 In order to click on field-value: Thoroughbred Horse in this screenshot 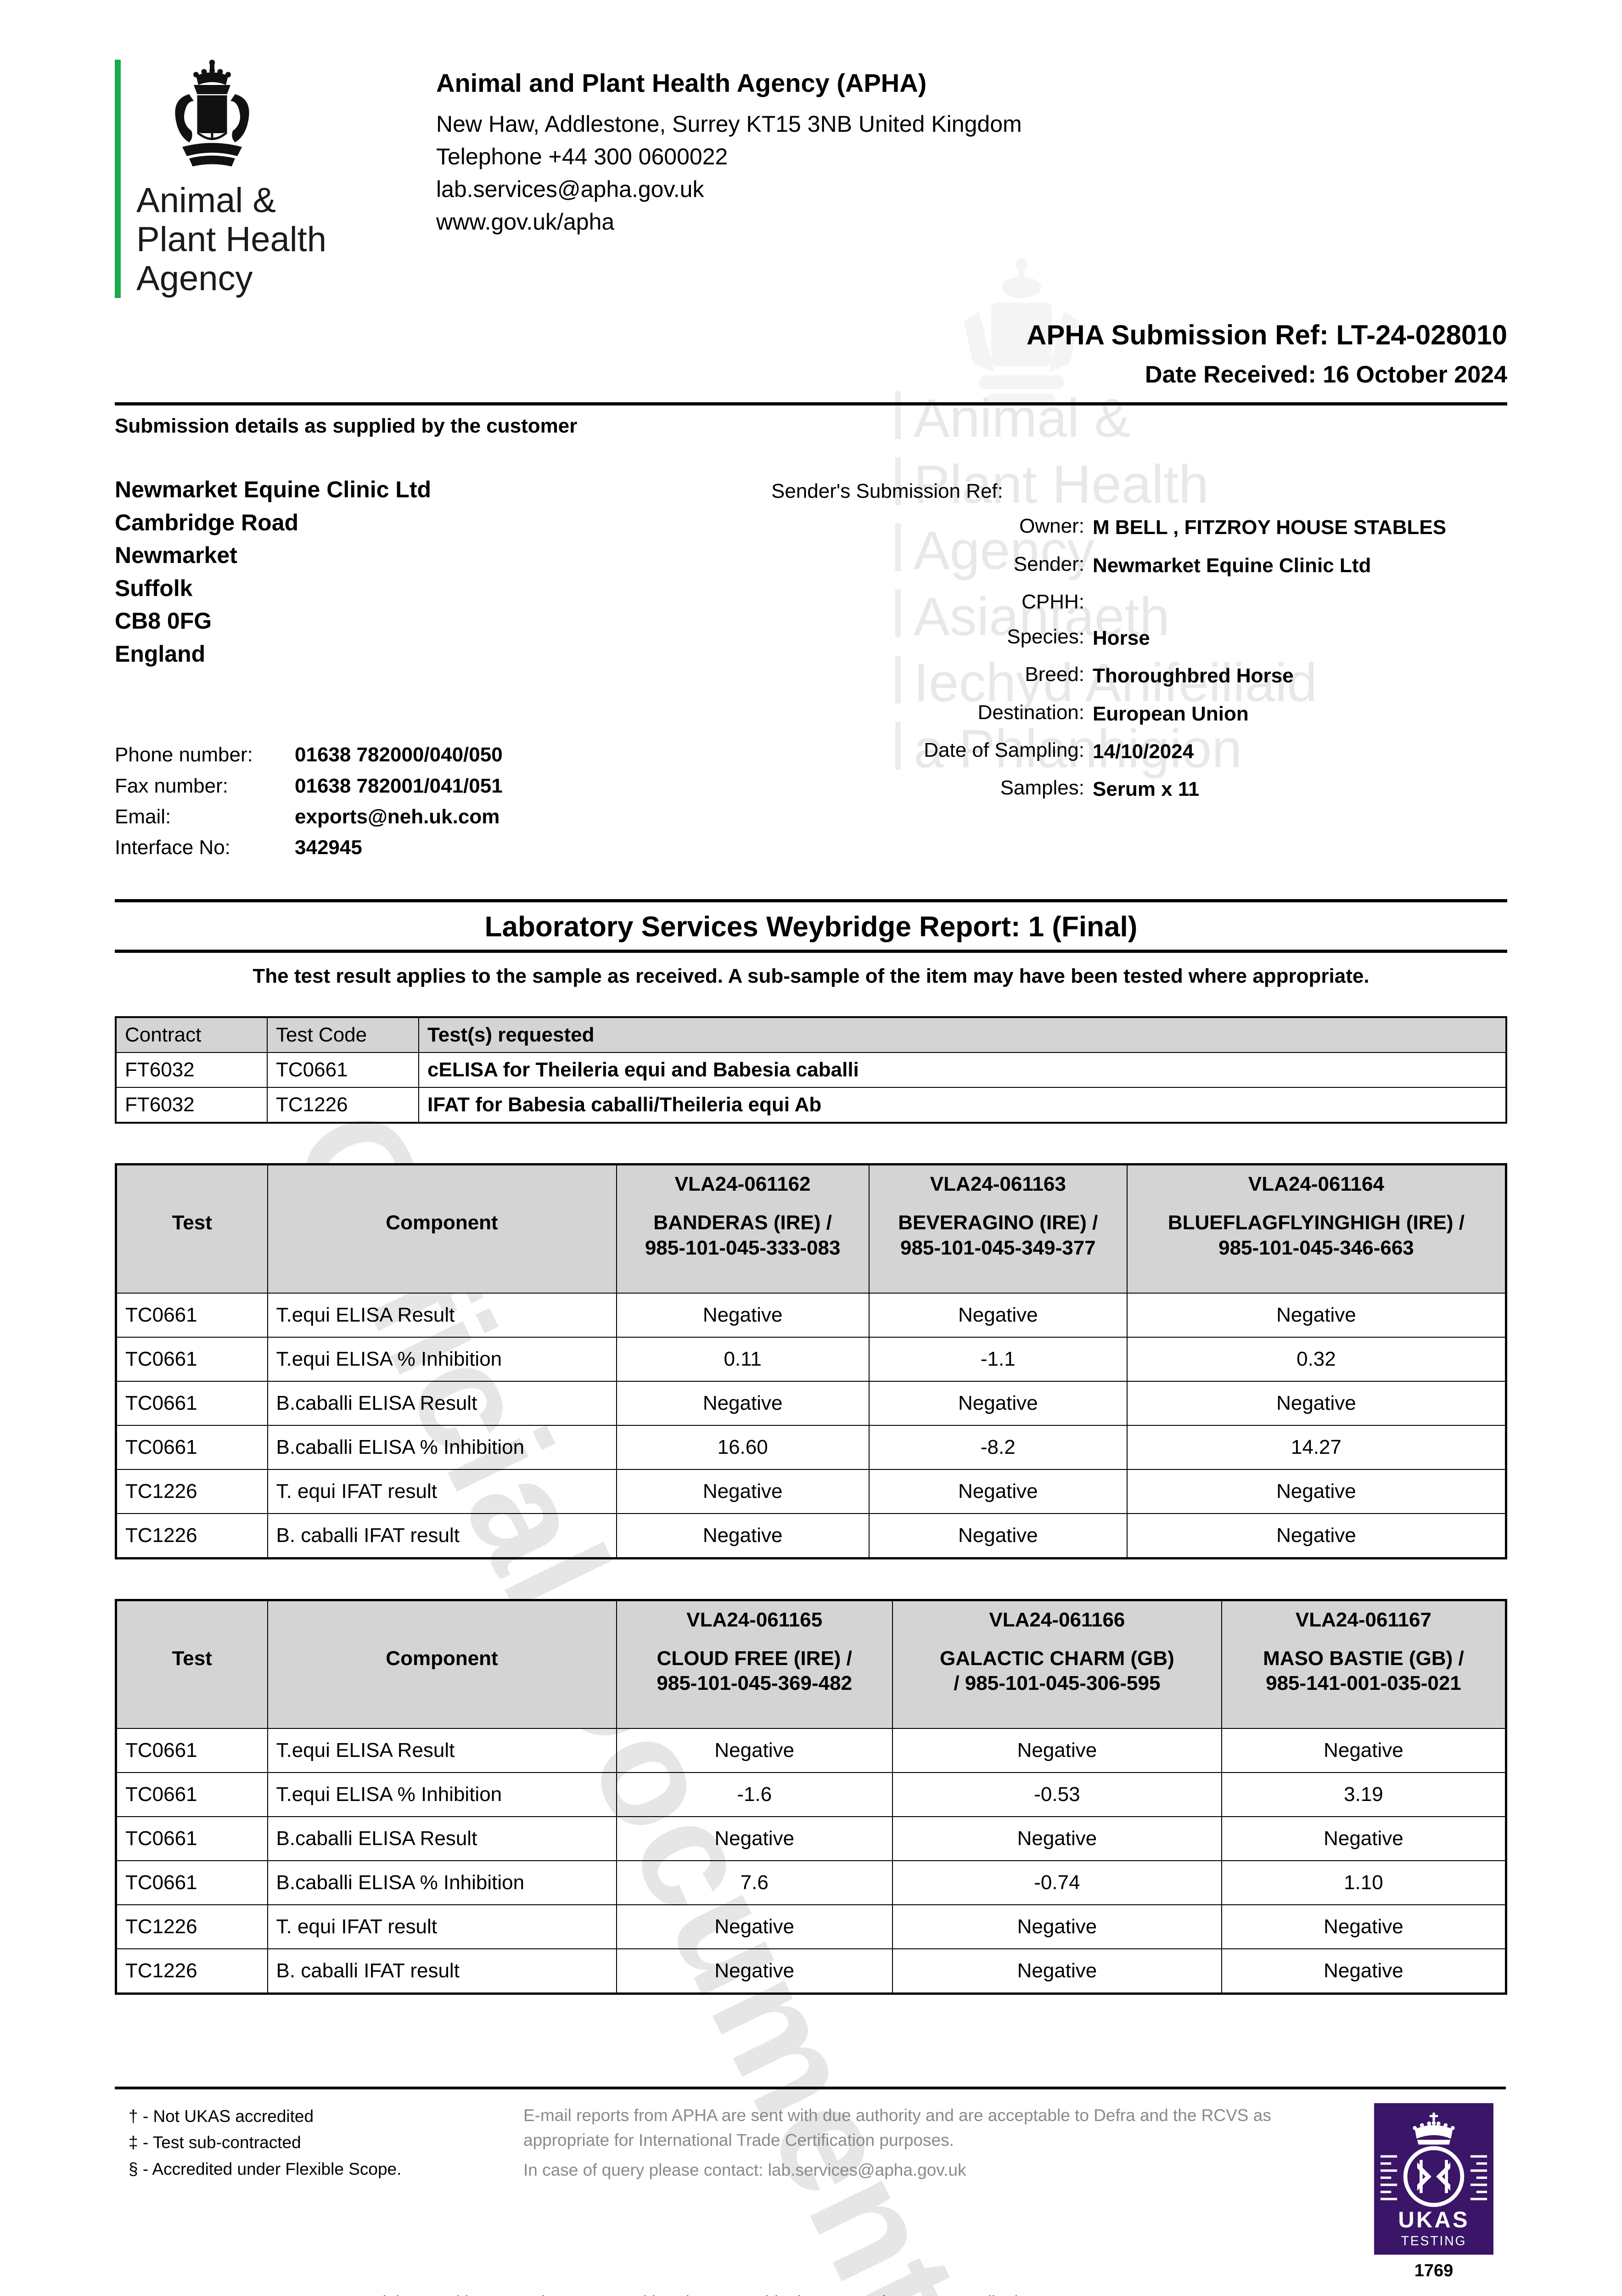, I will do `click(1193, 675)`.